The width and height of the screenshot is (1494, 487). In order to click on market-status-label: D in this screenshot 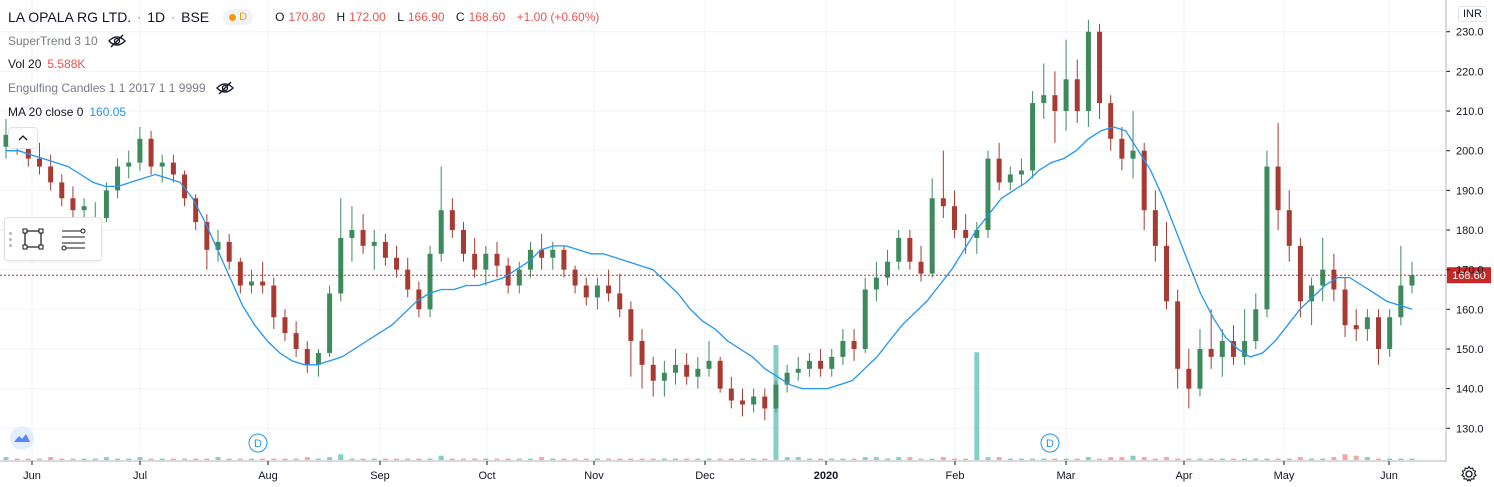, I will do `click(243, 17)`.